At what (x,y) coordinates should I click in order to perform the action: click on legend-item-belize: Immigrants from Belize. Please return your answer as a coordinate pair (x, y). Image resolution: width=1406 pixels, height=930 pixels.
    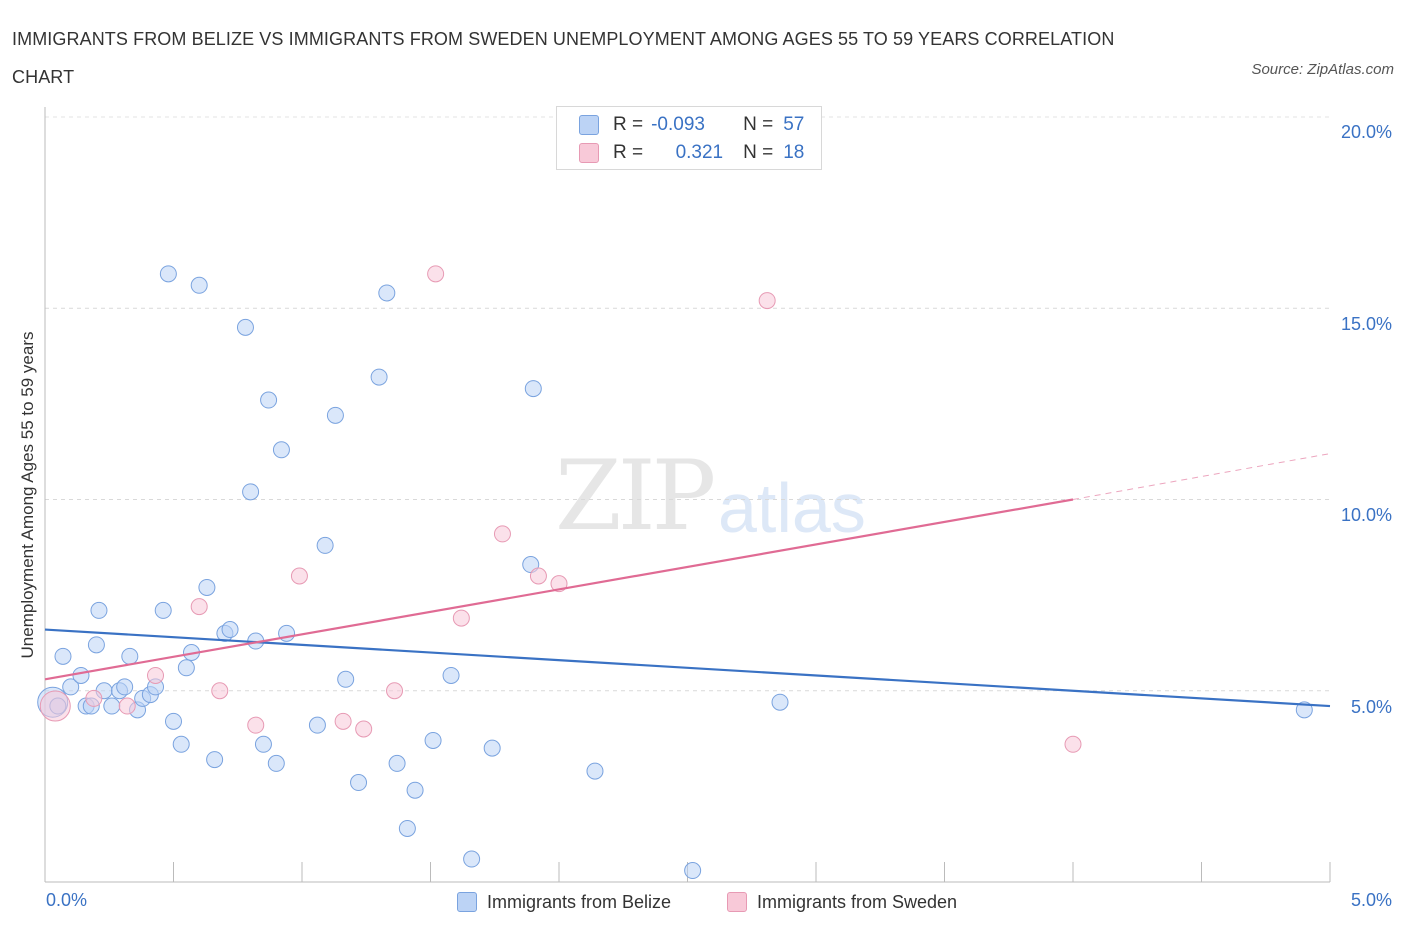
    Looking at the image, I should click on (564, 902).